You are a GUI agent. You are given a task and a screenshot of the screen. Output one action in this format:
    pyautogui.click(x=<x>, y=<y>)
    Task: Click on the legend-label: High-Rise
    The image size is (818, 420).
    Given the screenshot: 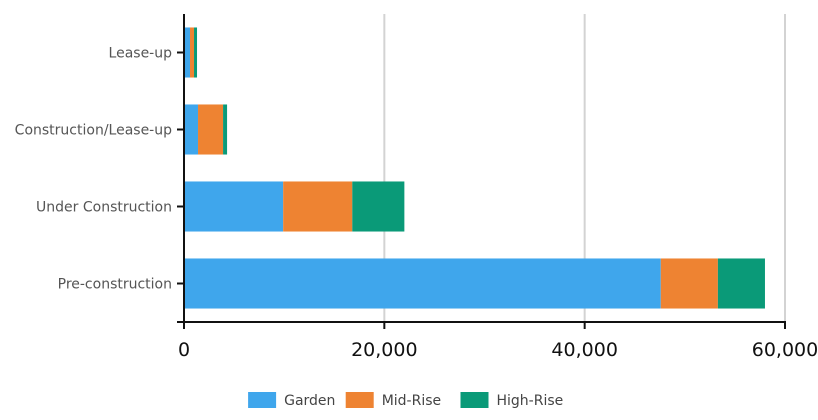 What is the action you would take?
    pyautogui.click(x=530, y=401)
    